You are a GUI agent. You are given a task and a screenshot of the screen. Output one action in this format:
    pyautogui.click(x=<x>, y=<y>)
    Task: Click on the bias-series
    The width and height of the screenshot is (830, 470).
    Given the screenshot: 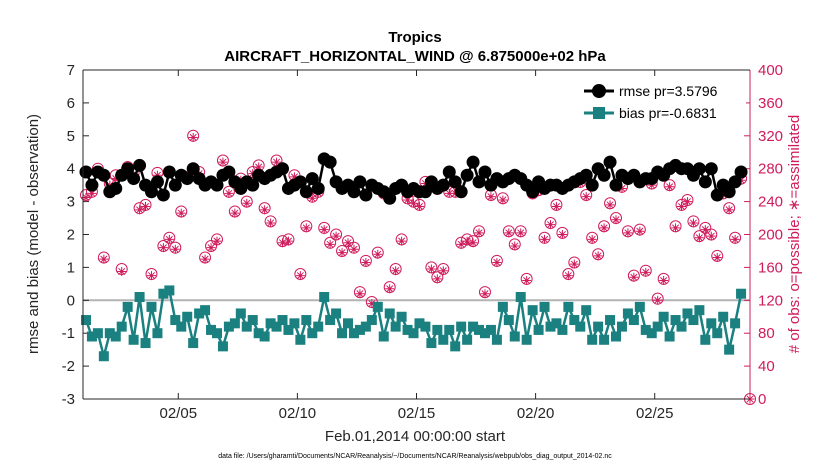 What is the action you would take?
    pyautogui.click(x=413, y=323)
    